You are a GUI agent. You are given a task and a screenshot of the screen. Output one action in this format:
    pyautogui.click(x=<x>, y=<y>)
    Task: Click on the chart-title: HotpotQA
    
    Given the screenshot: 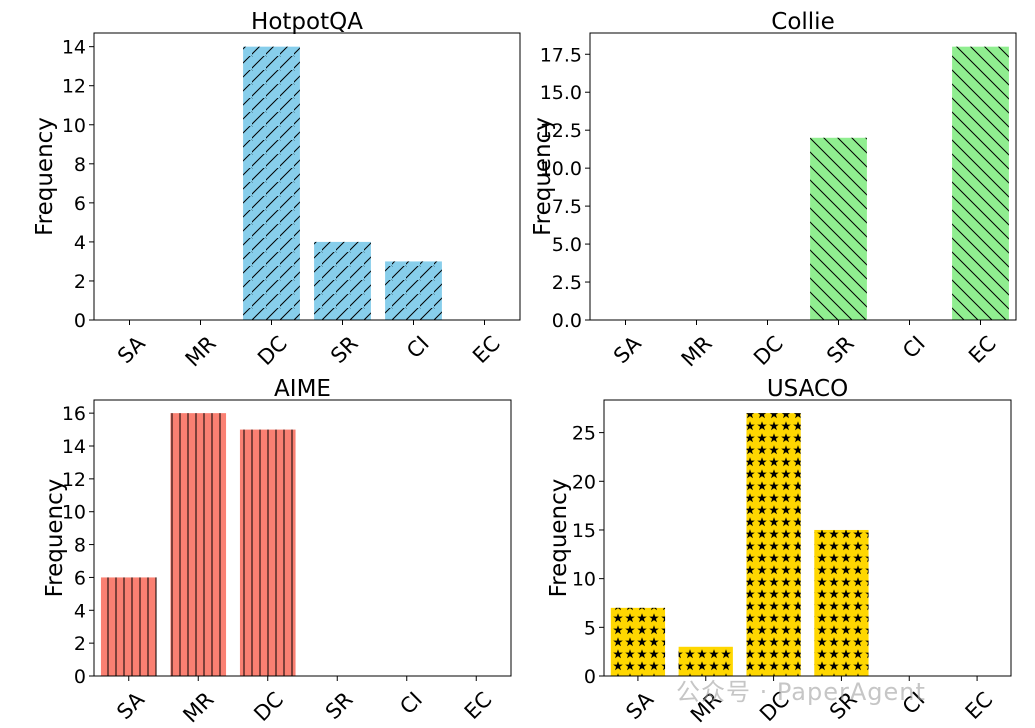 What is the action you would take?
    pyautogui.click(x=307, y=22)
    